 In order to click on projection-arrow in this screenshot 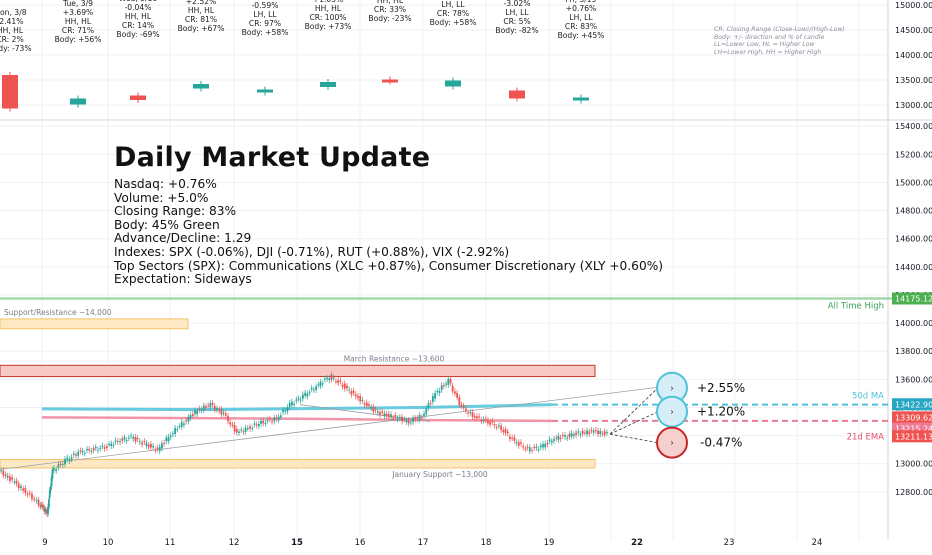, I will do `click(634, 438)`.